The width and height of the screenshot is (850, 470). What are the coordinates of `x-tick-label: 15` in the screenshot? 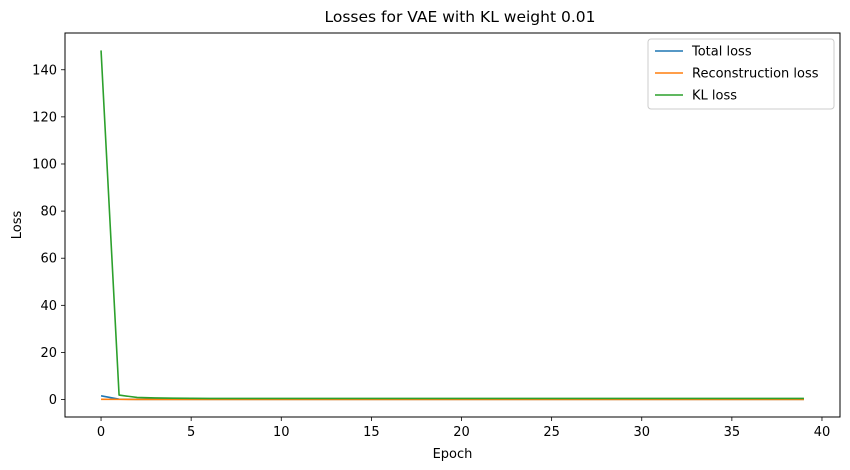 It's located at (371, 432).